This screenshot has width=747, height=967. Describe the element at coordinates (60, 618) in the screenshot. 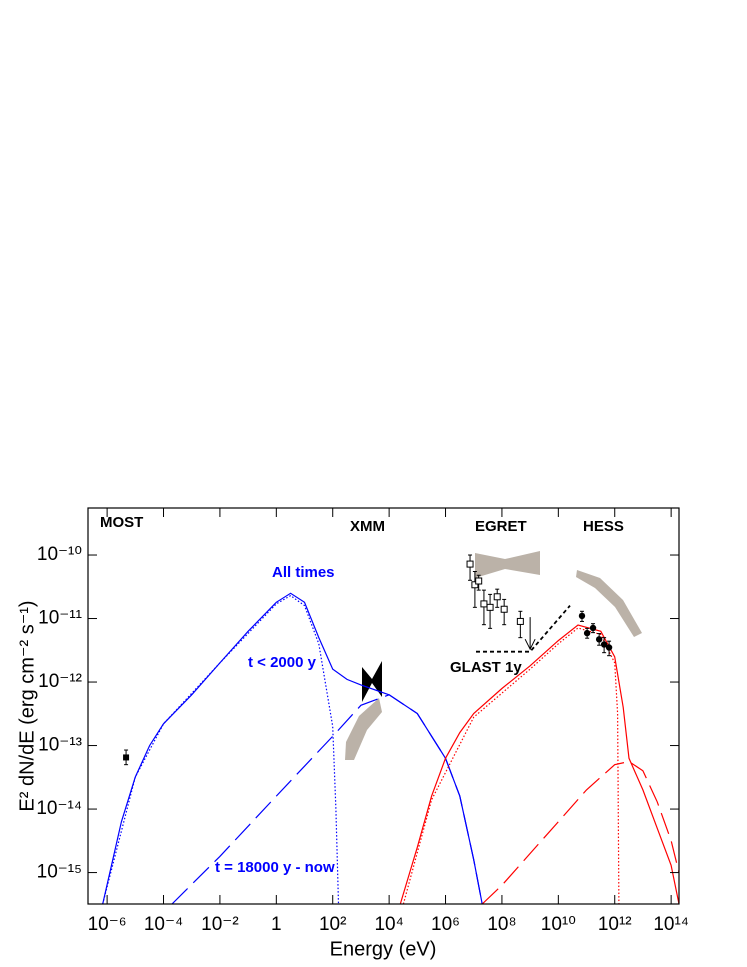

I see `y-tick-label: 10⁻¹¹` at that location.